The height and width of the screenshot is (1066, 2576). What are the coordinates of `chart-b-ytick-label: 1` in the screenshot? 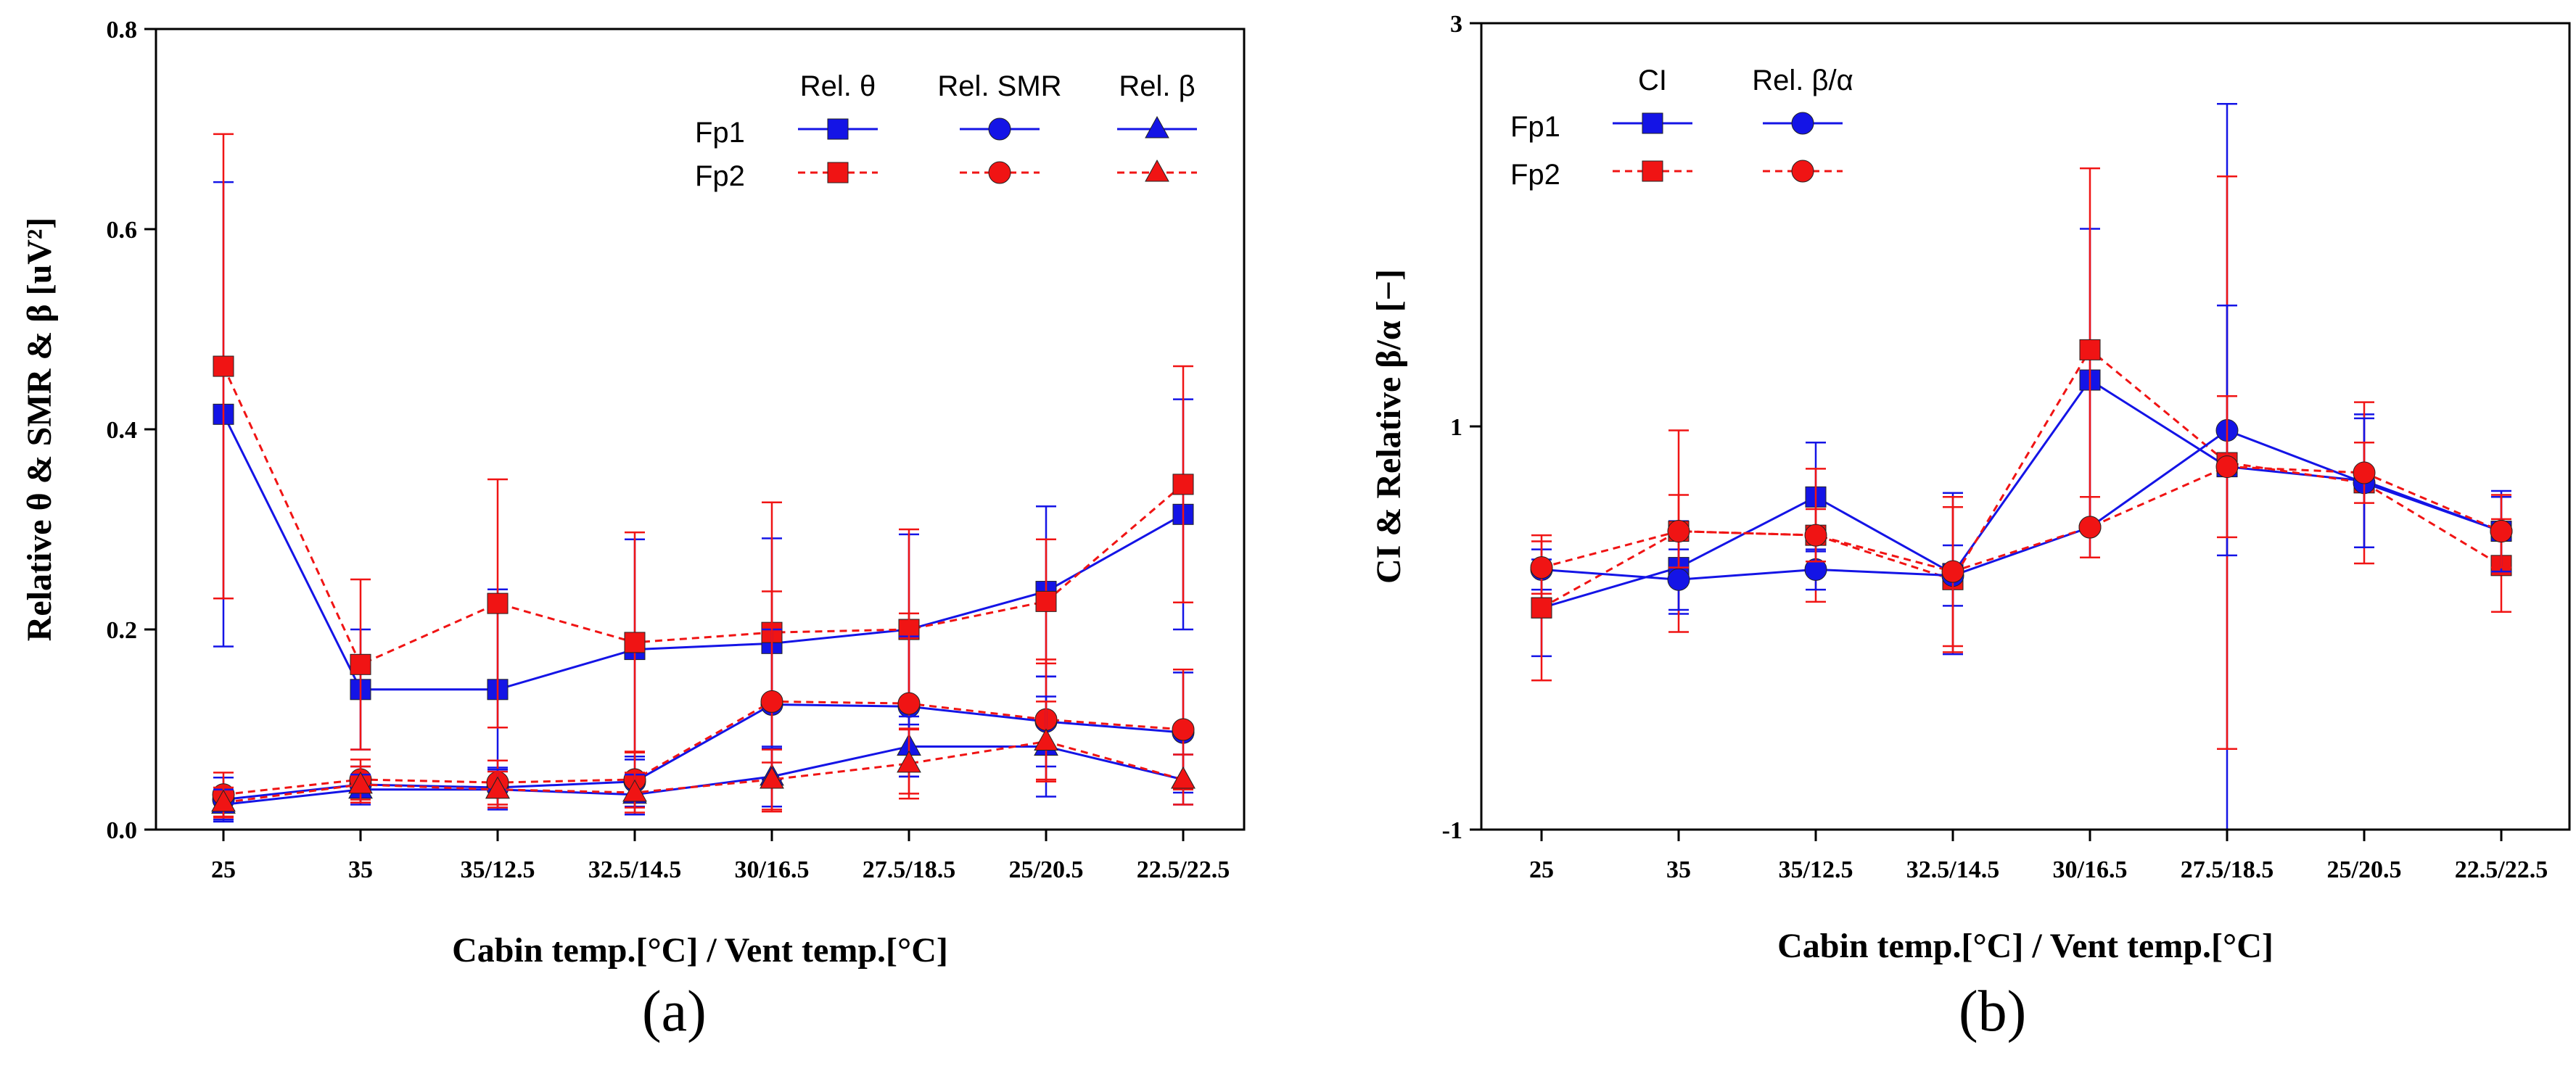 It's located at (1456, 427).